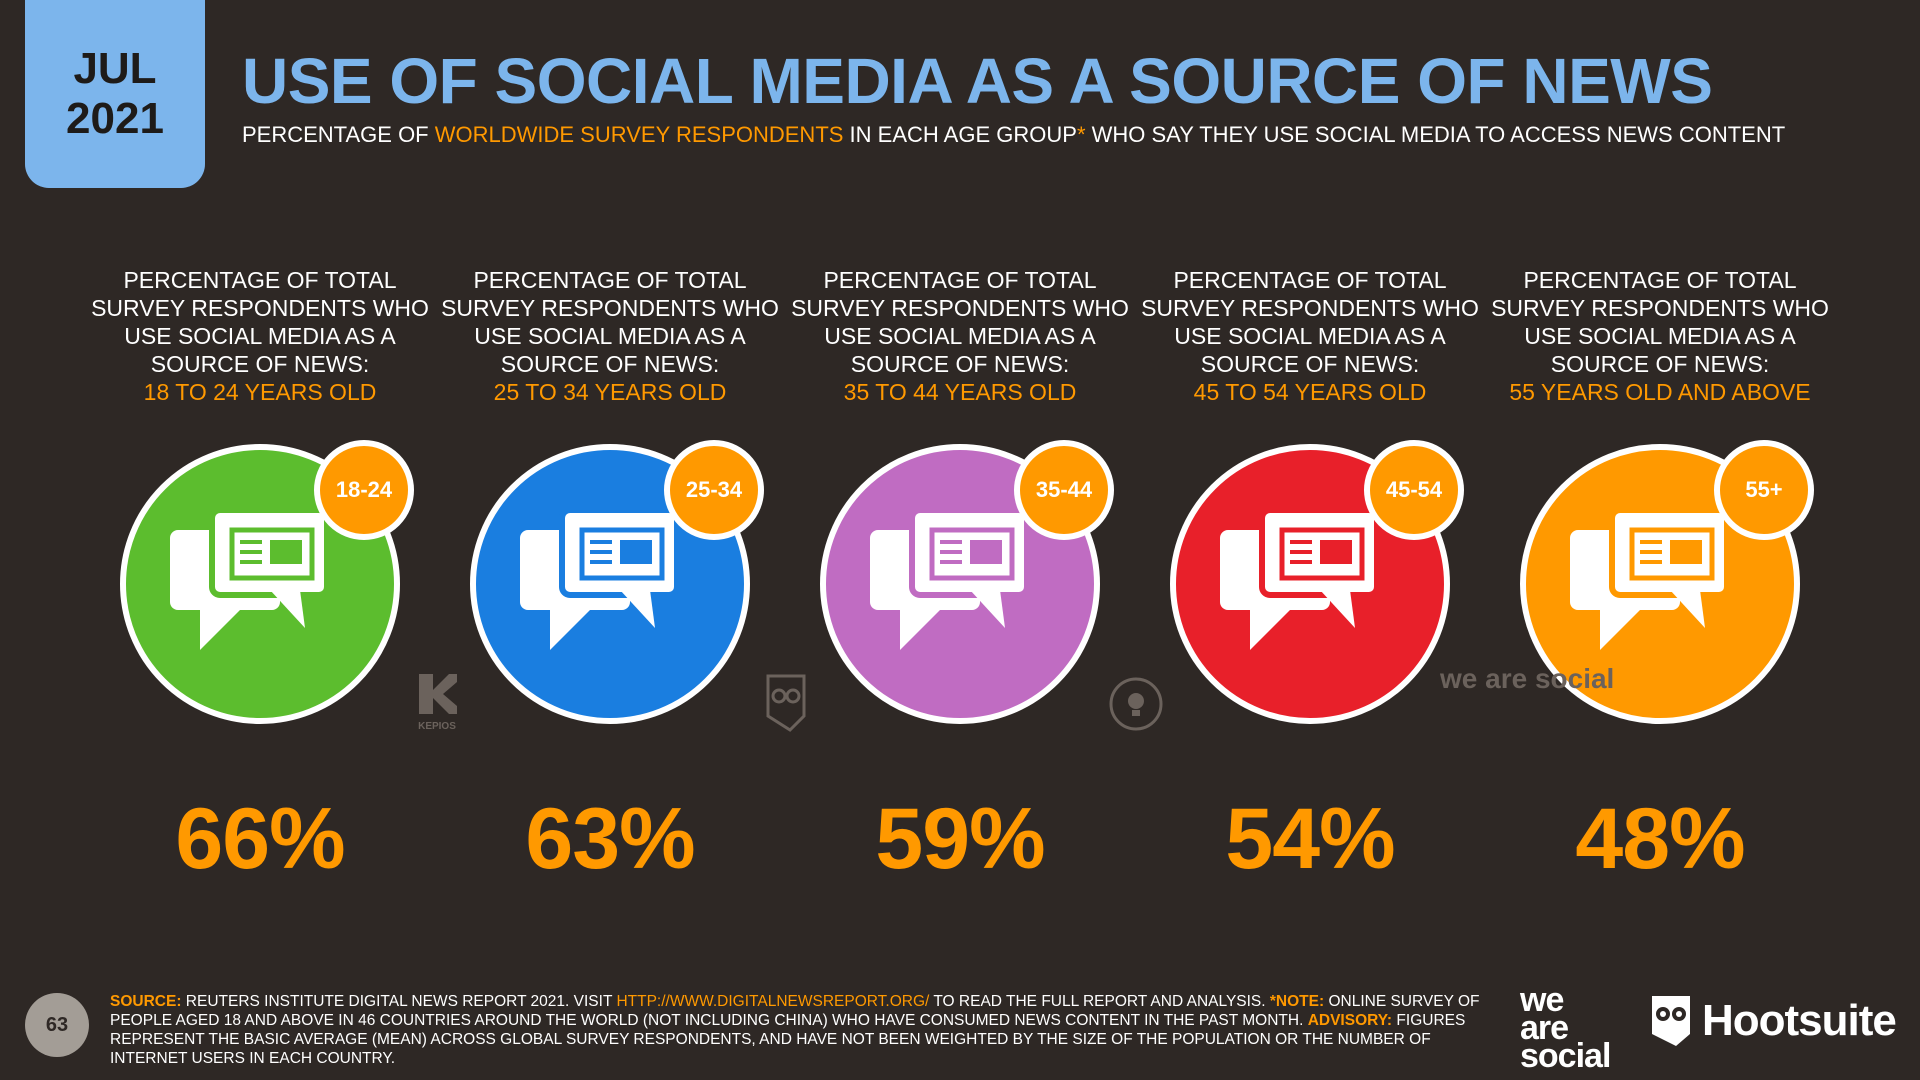 The image size is (1920, 1080). What do you see at coordinates (115, 68) in the screenshot?
I see `date-month: JUL` at bounding box center [115, 68].